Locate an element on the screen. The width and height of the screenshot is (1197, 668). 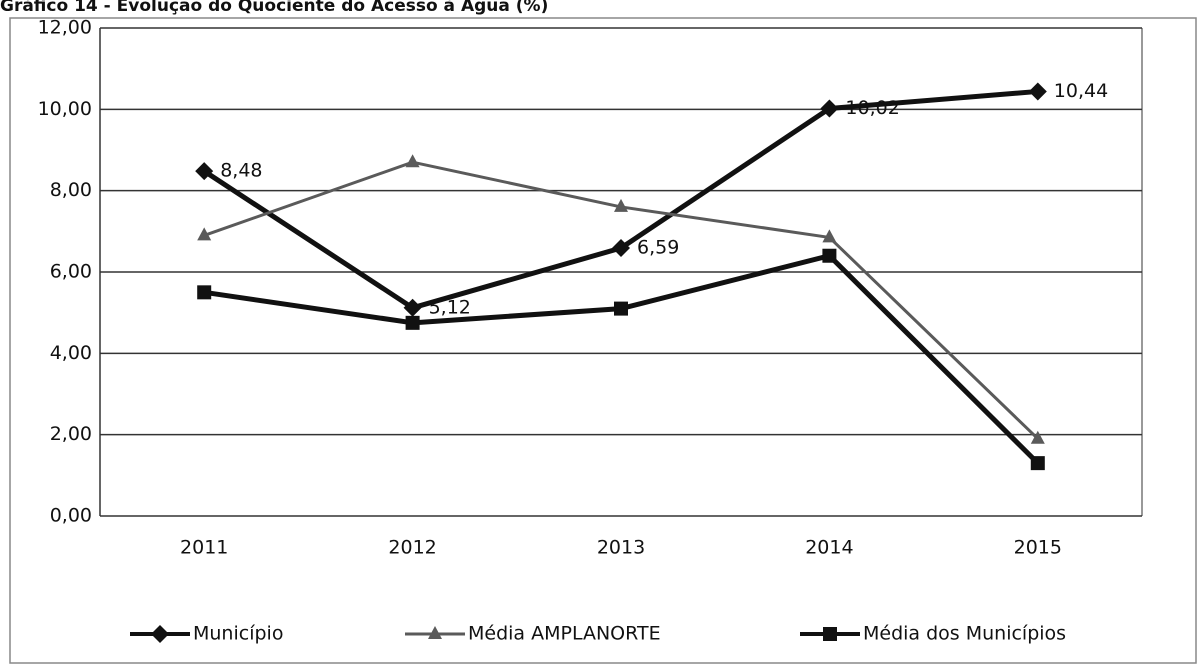
y-tick-label: 10,00 is located at coordinates (65, 109).